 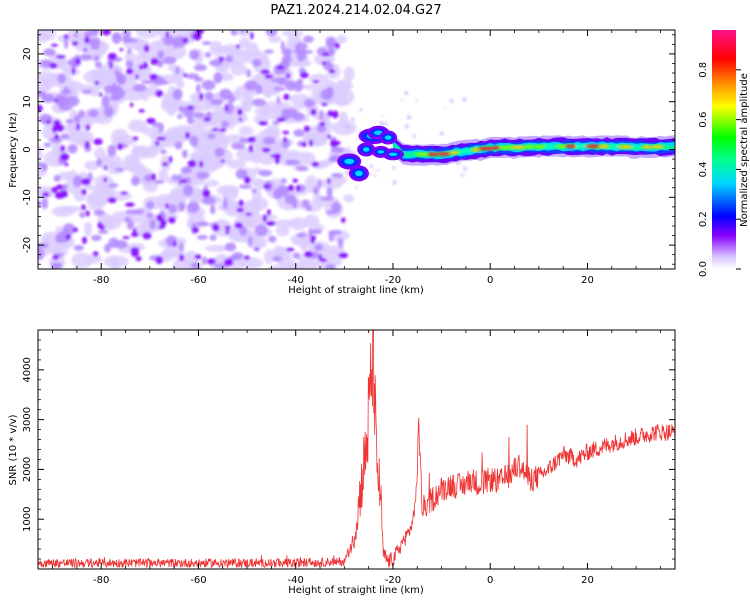 What do you see at coordinates (101, 280) in the screenshot?
I see `x-tick-label: -80` at bounding box center [101, 280].